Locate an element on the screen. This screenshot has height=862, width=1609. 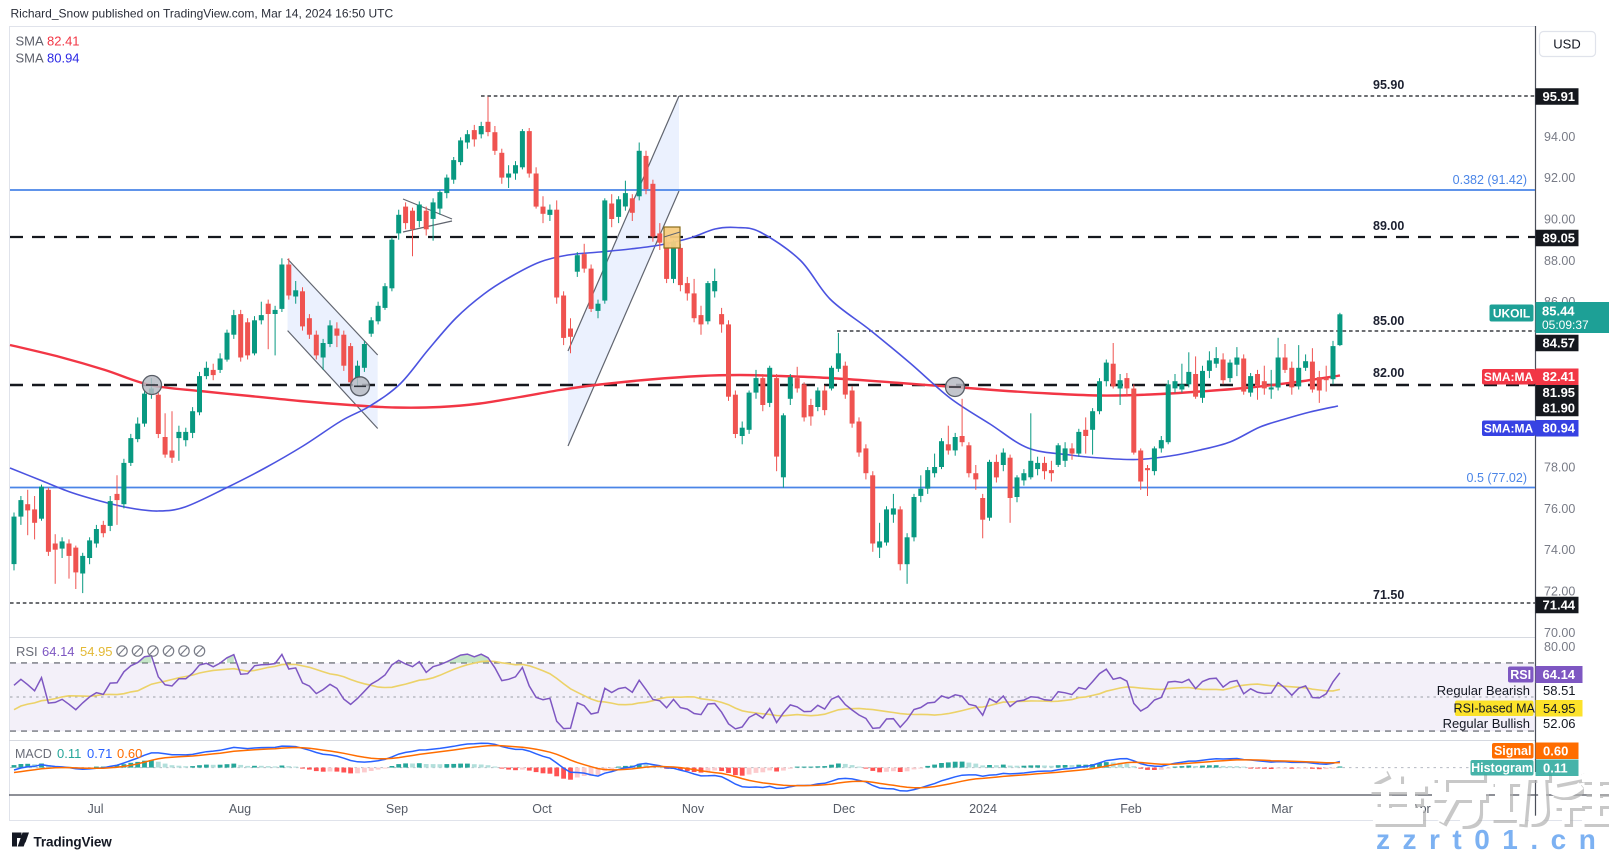
svg-text: 74.00 is located at coordinates (1559, 550).